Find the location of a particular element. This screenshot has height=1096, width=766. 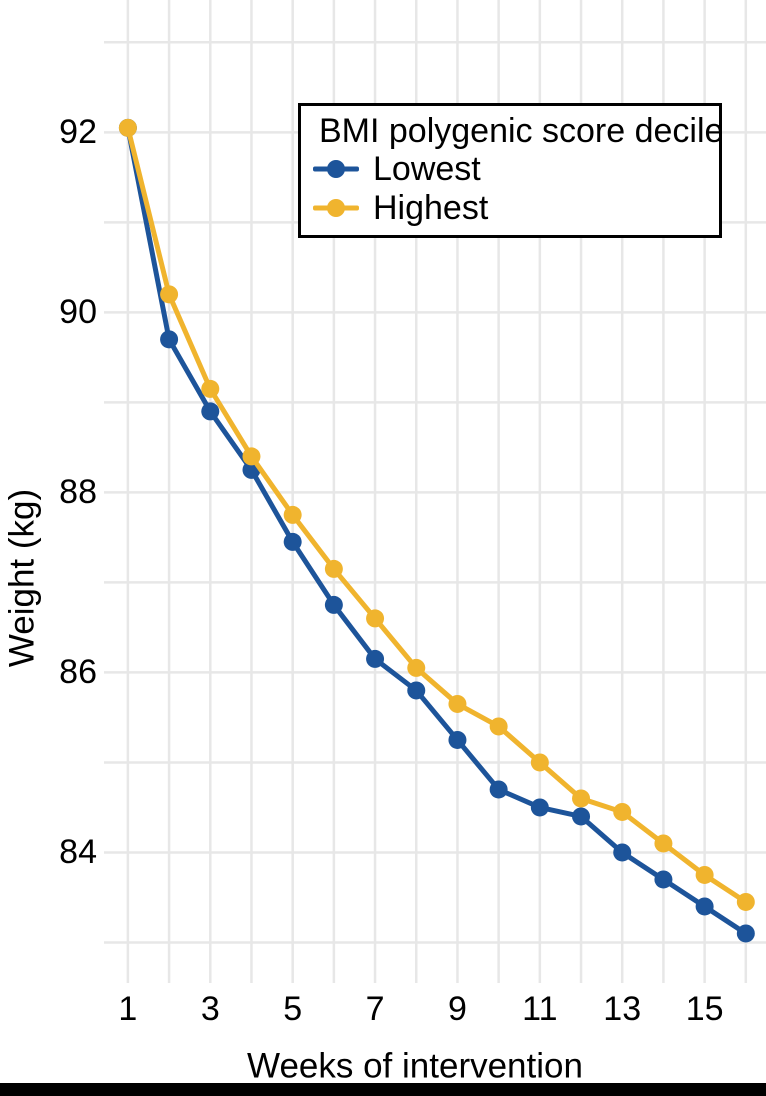

legend-item-lowest: Lowest is located at coordinates (511, 168).